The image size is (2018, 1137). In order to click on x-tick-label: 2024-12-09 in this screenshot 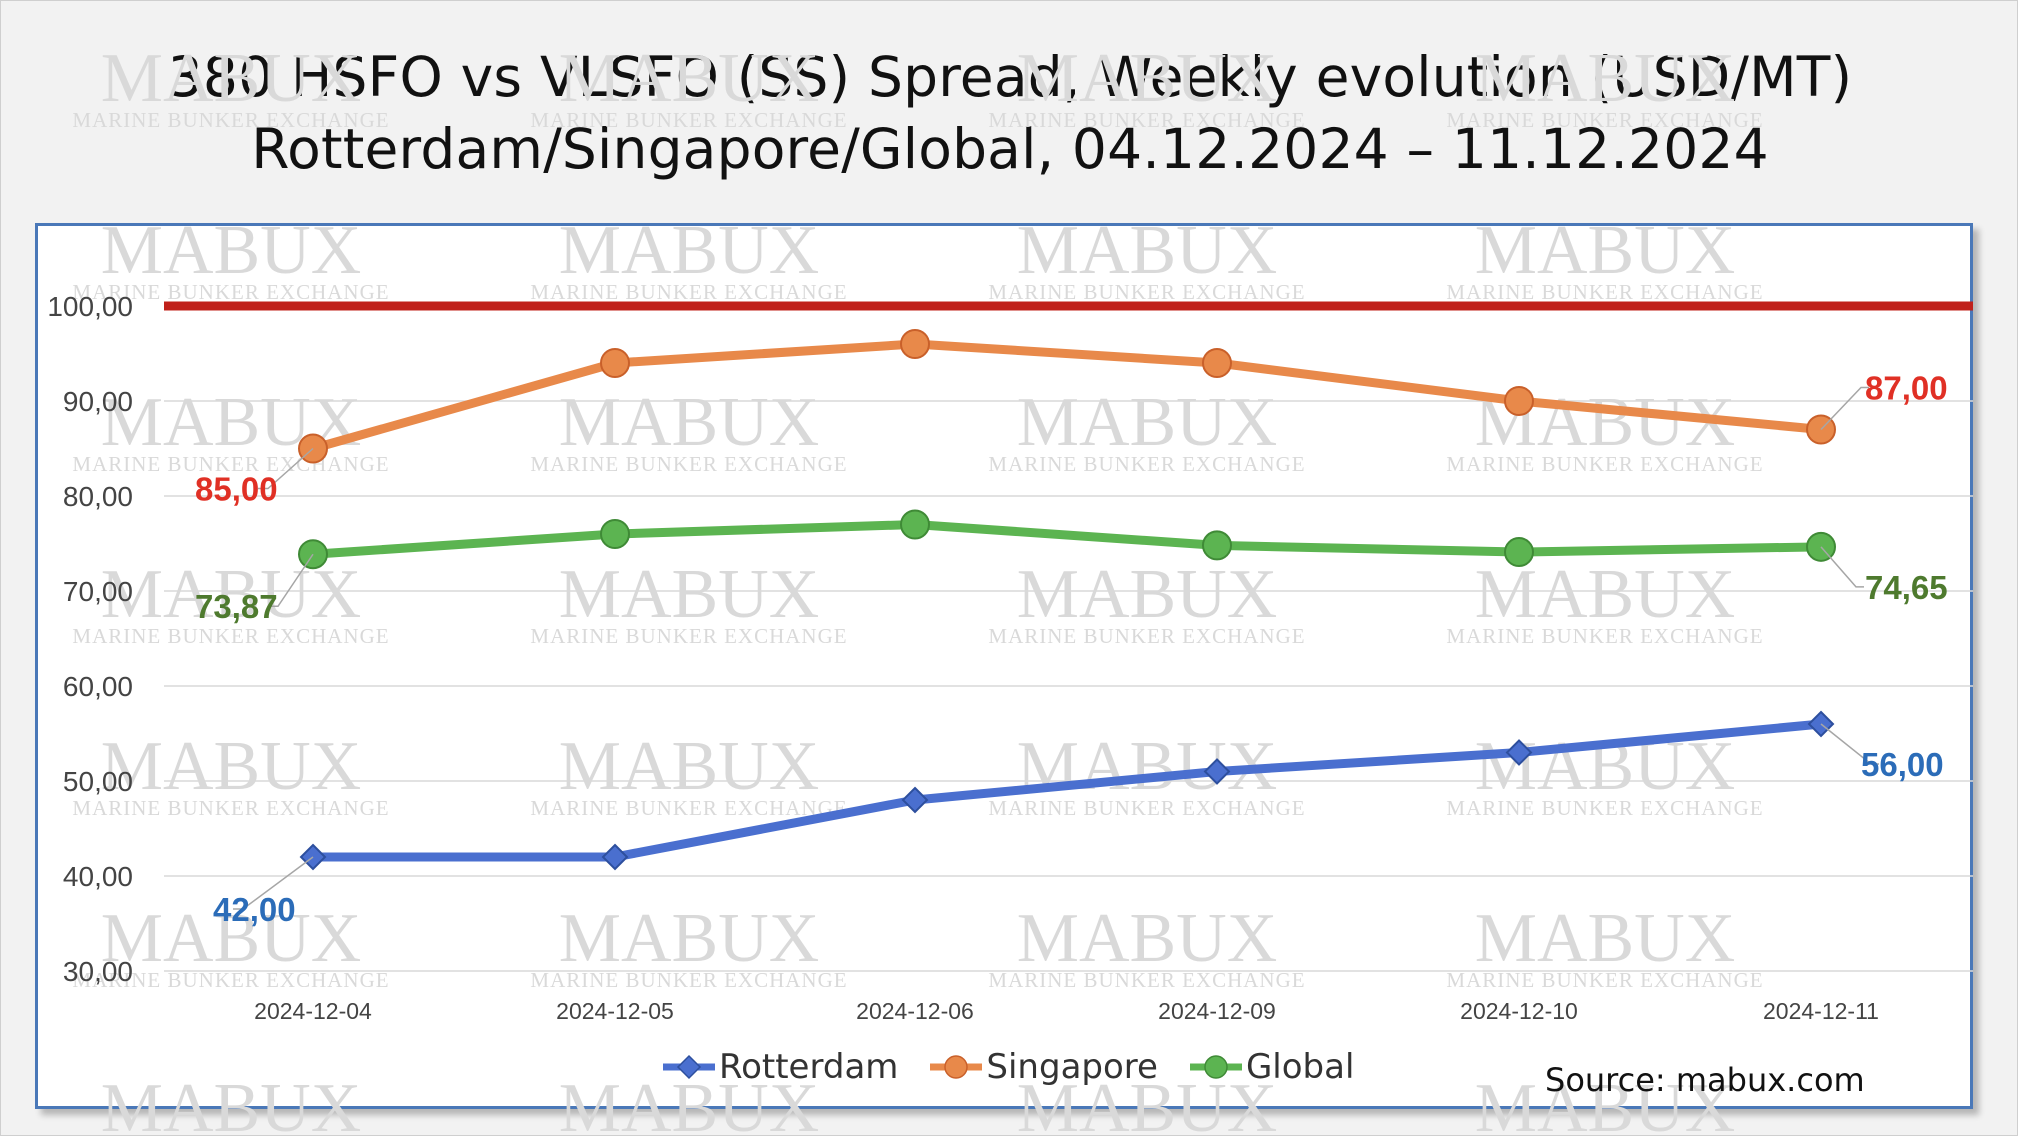, I will do `click(1217, 1011)`.